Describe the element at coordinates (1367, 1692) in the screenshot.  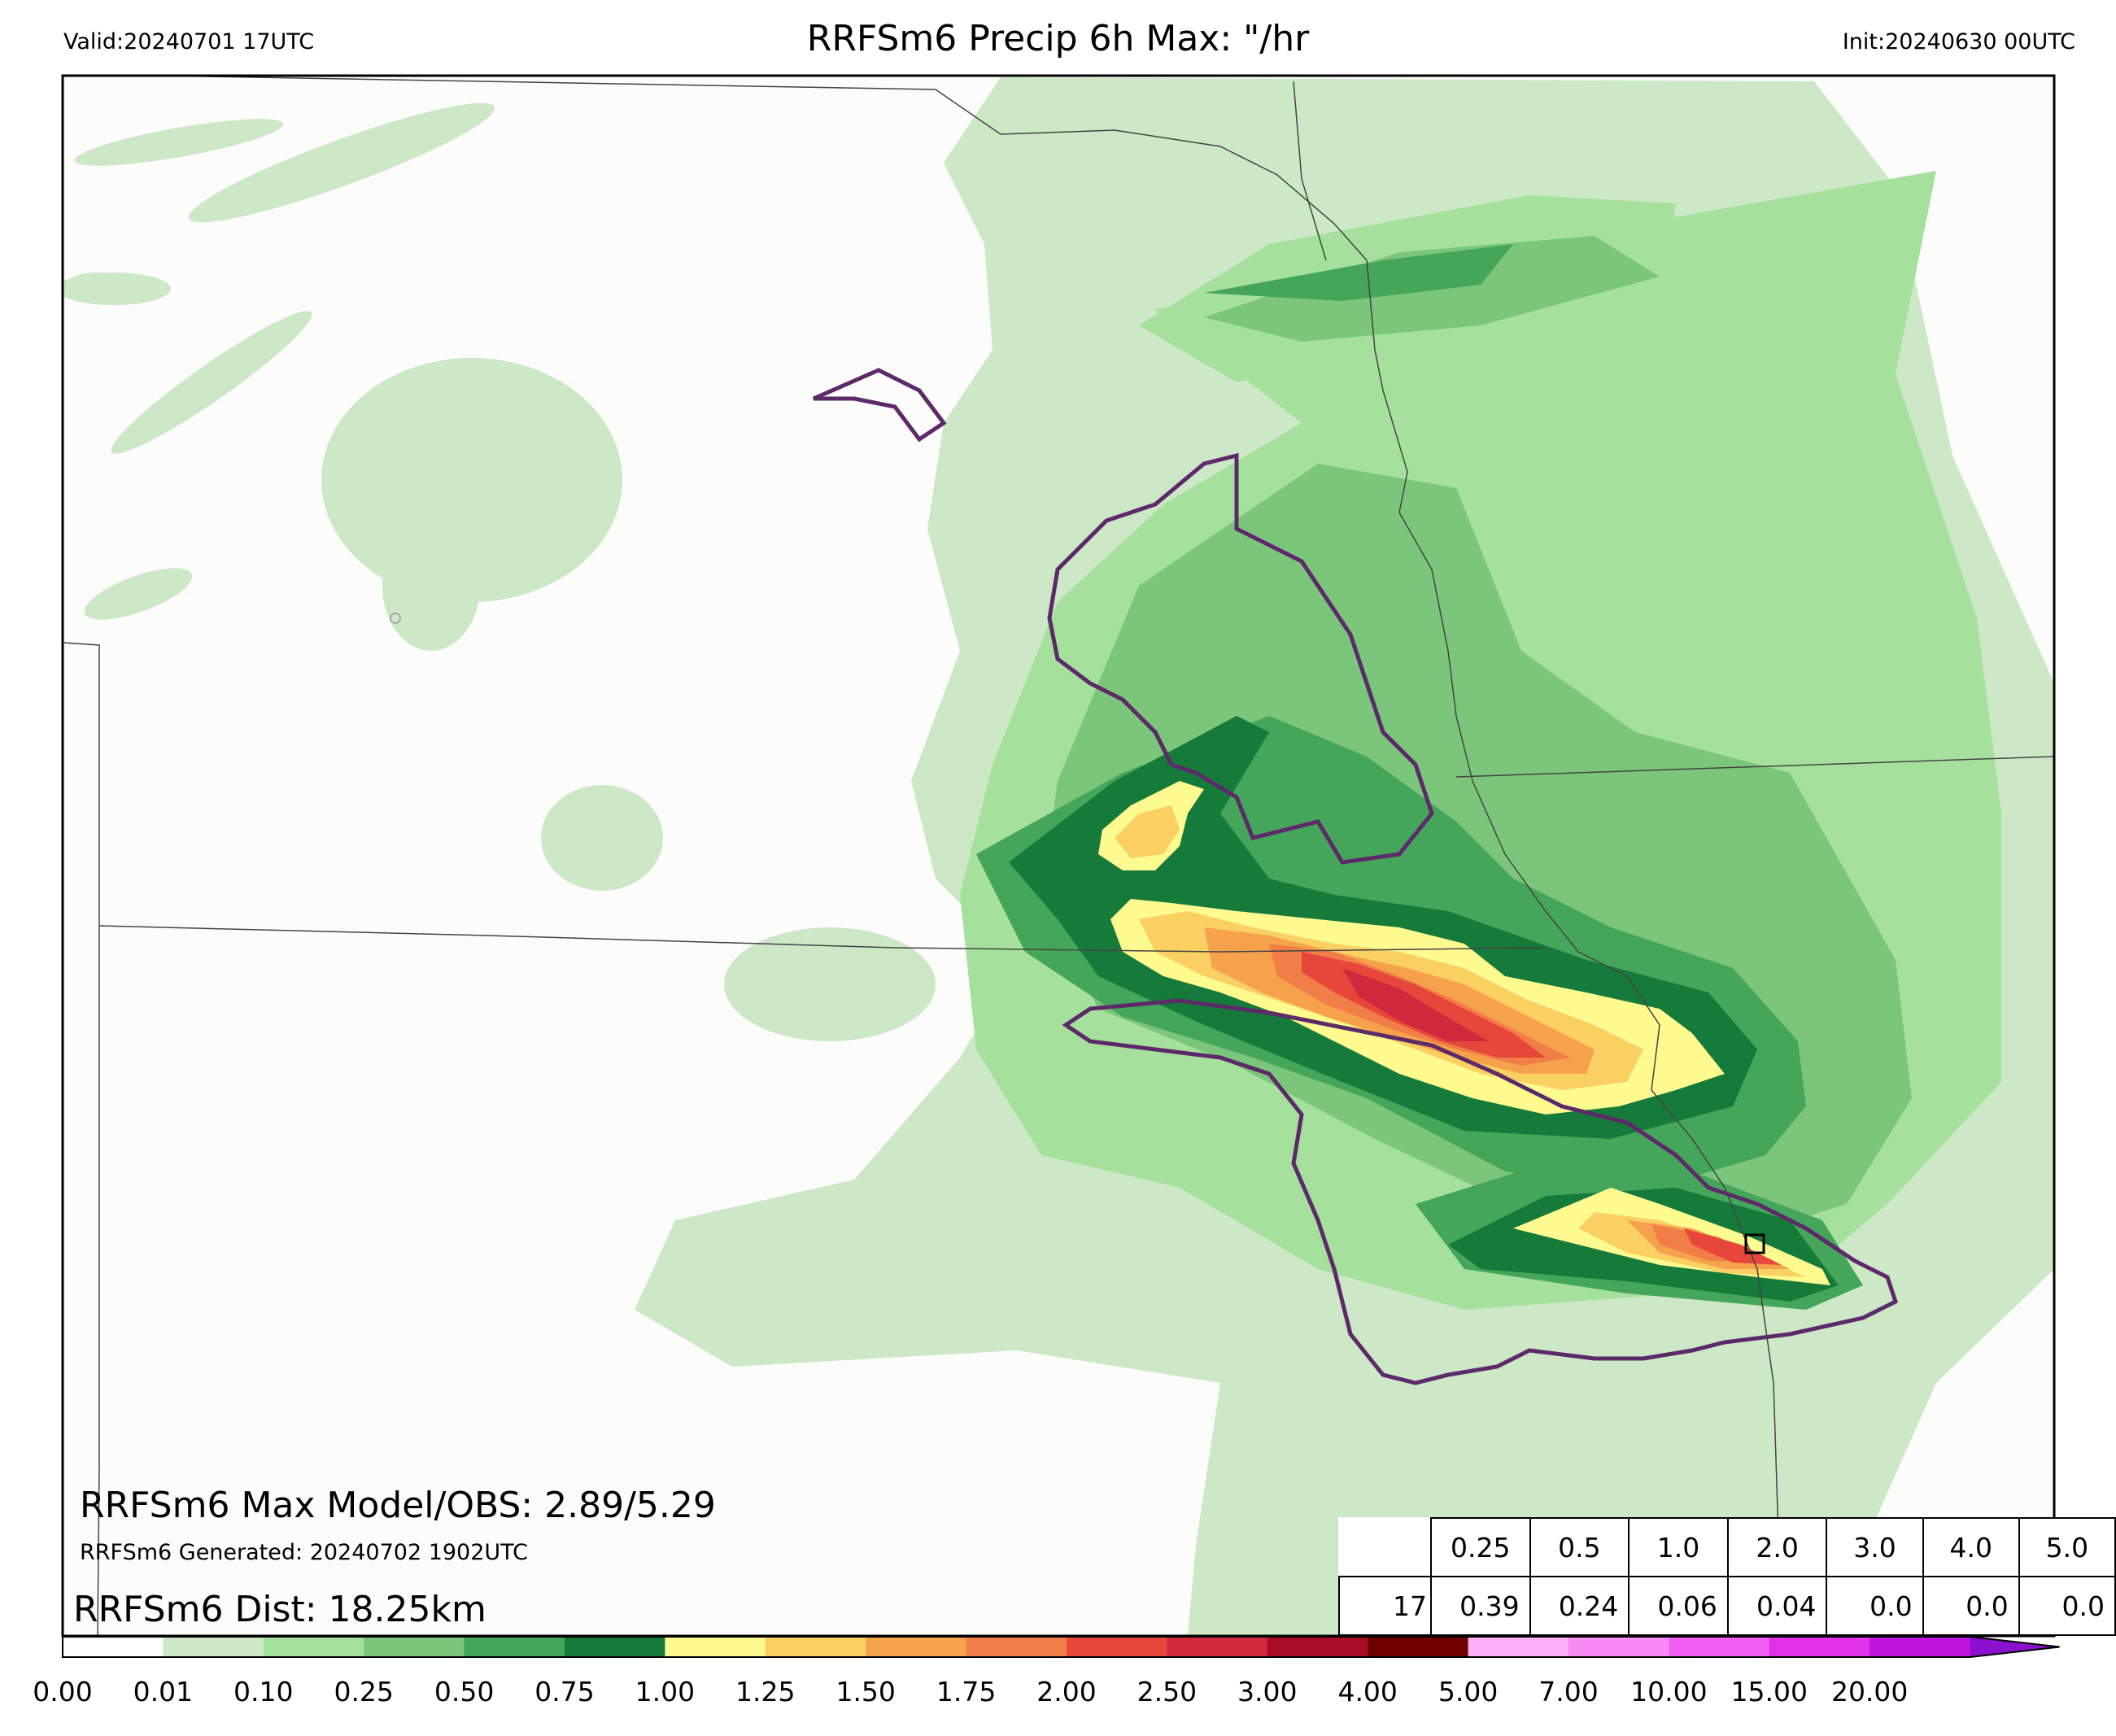
I see `colorbar-tick-label: 4.00` at that location.